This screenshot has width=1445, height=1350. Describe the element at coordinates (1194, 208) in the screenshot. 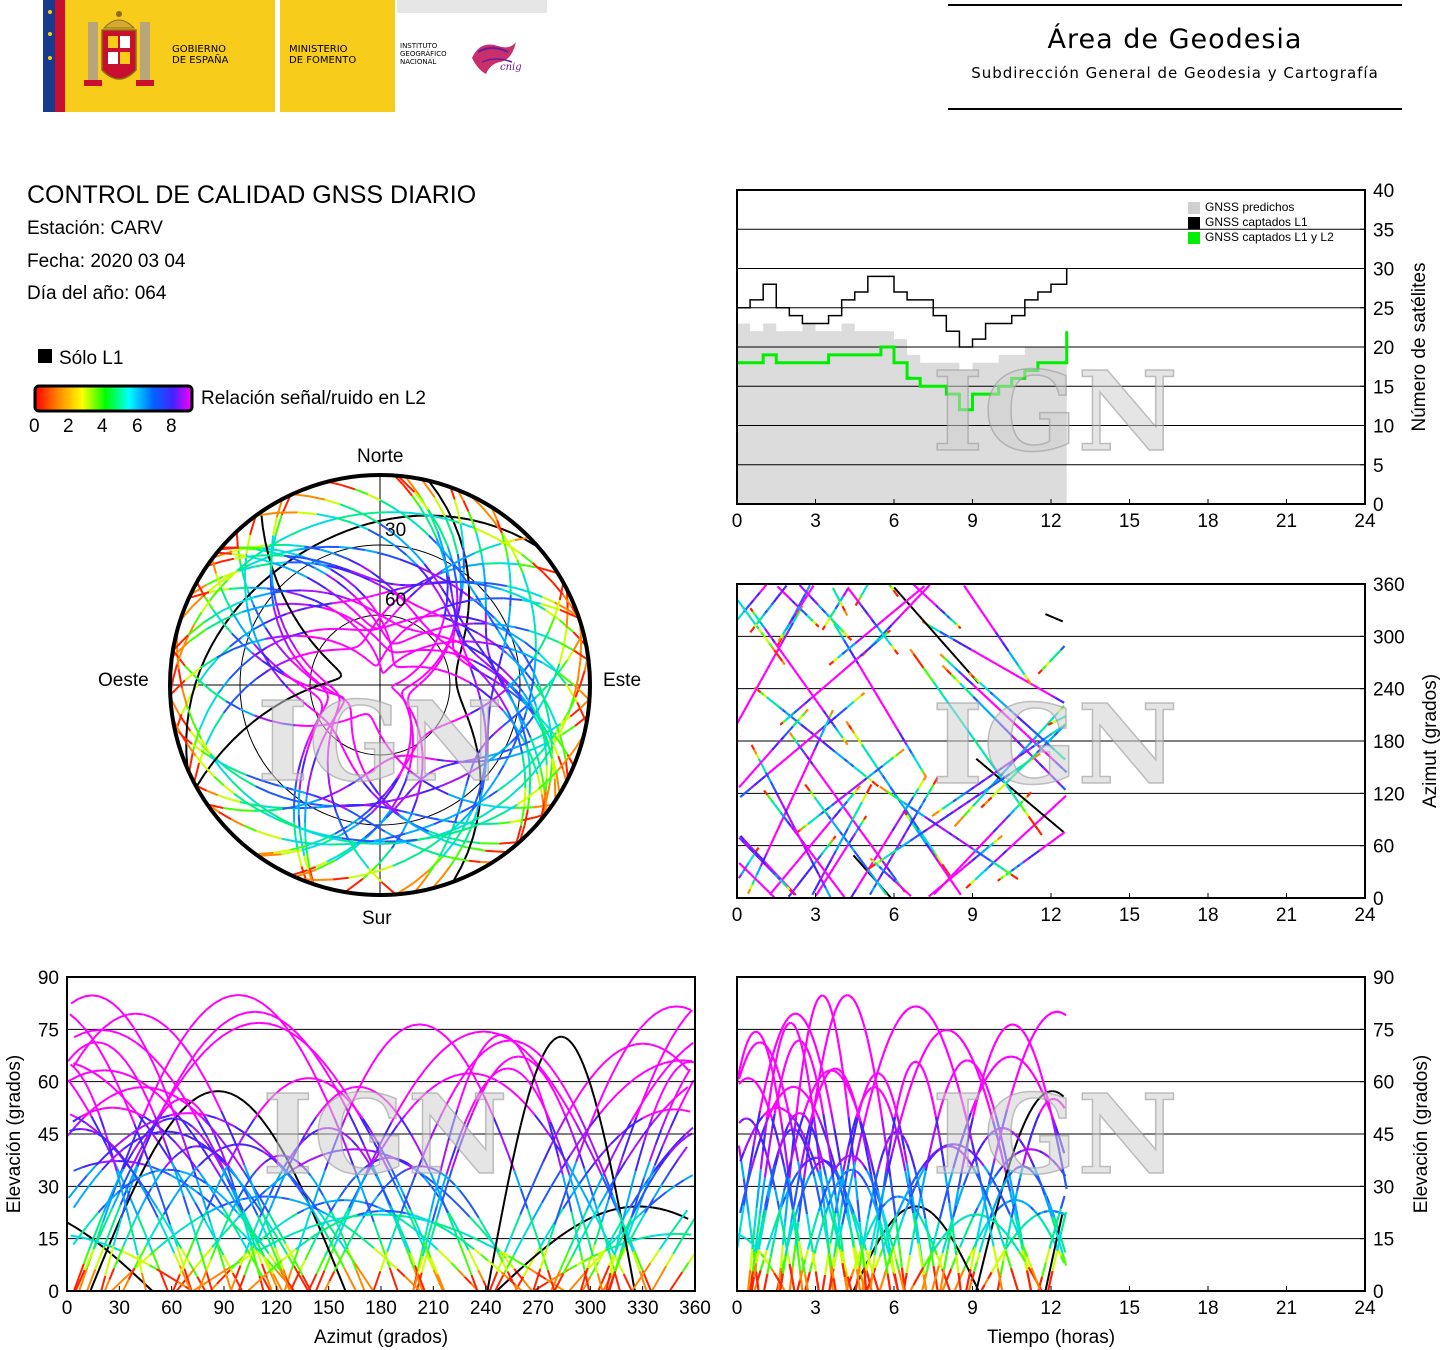

I see `legend-swatch-predicted` at that location.